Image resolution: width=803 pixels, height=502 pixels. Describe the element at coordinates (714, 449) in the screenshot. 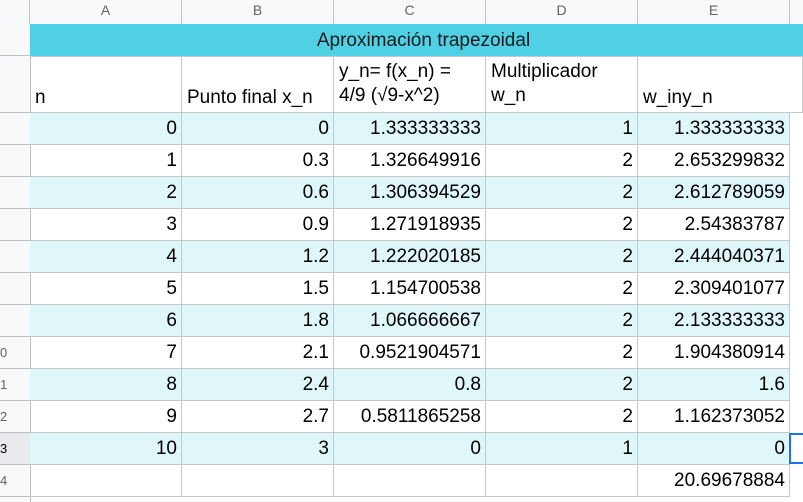

I see `table-cell-wy: 0` at that location.